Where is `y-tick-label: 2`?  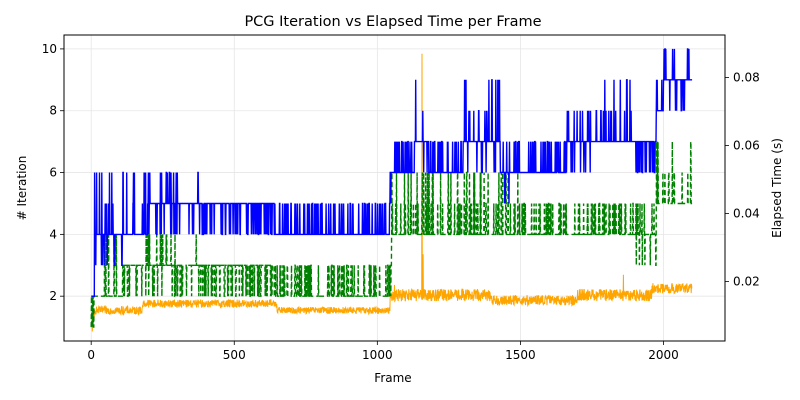
y-tick-label: 2 is located at coordinates (53, 296).